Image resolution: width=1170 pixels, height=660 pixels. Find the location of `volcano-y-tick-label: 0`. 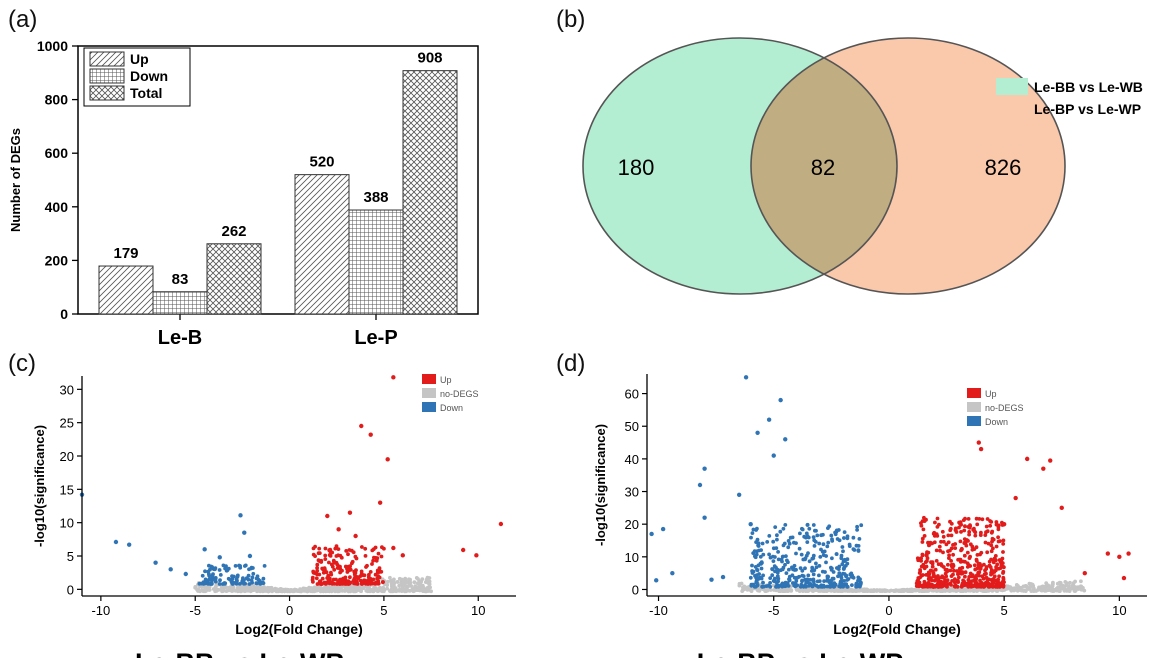

volcano-y-tick-label: 0 is located at coordinates (635, 589).